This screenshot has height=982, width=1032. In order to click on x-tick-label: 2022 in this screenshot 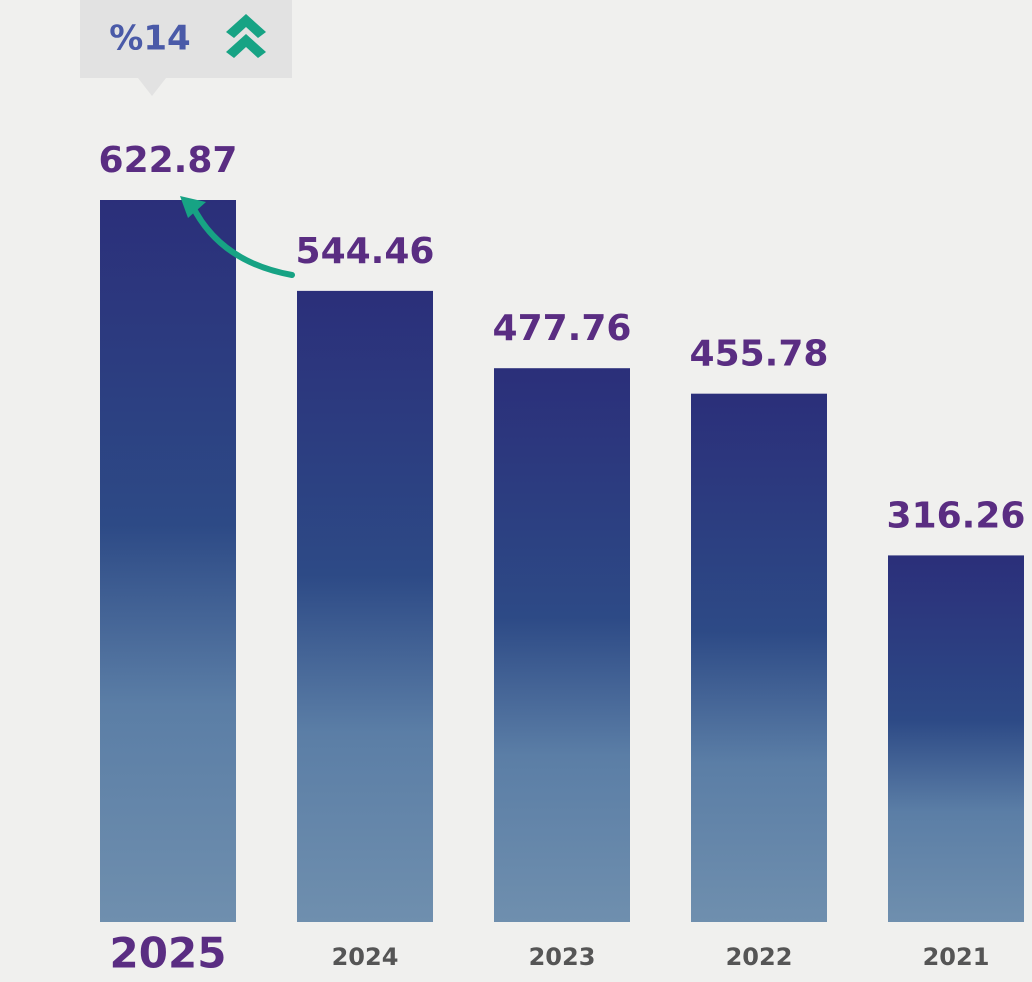, I will do `click(759, 957)`.